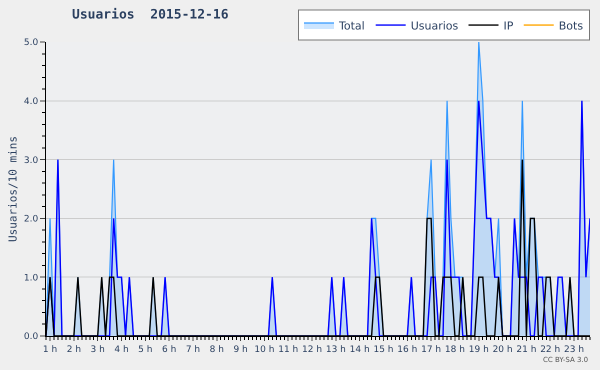  I want to click on y-axis-title: Usuarios/10 mins, so click(13, 189).